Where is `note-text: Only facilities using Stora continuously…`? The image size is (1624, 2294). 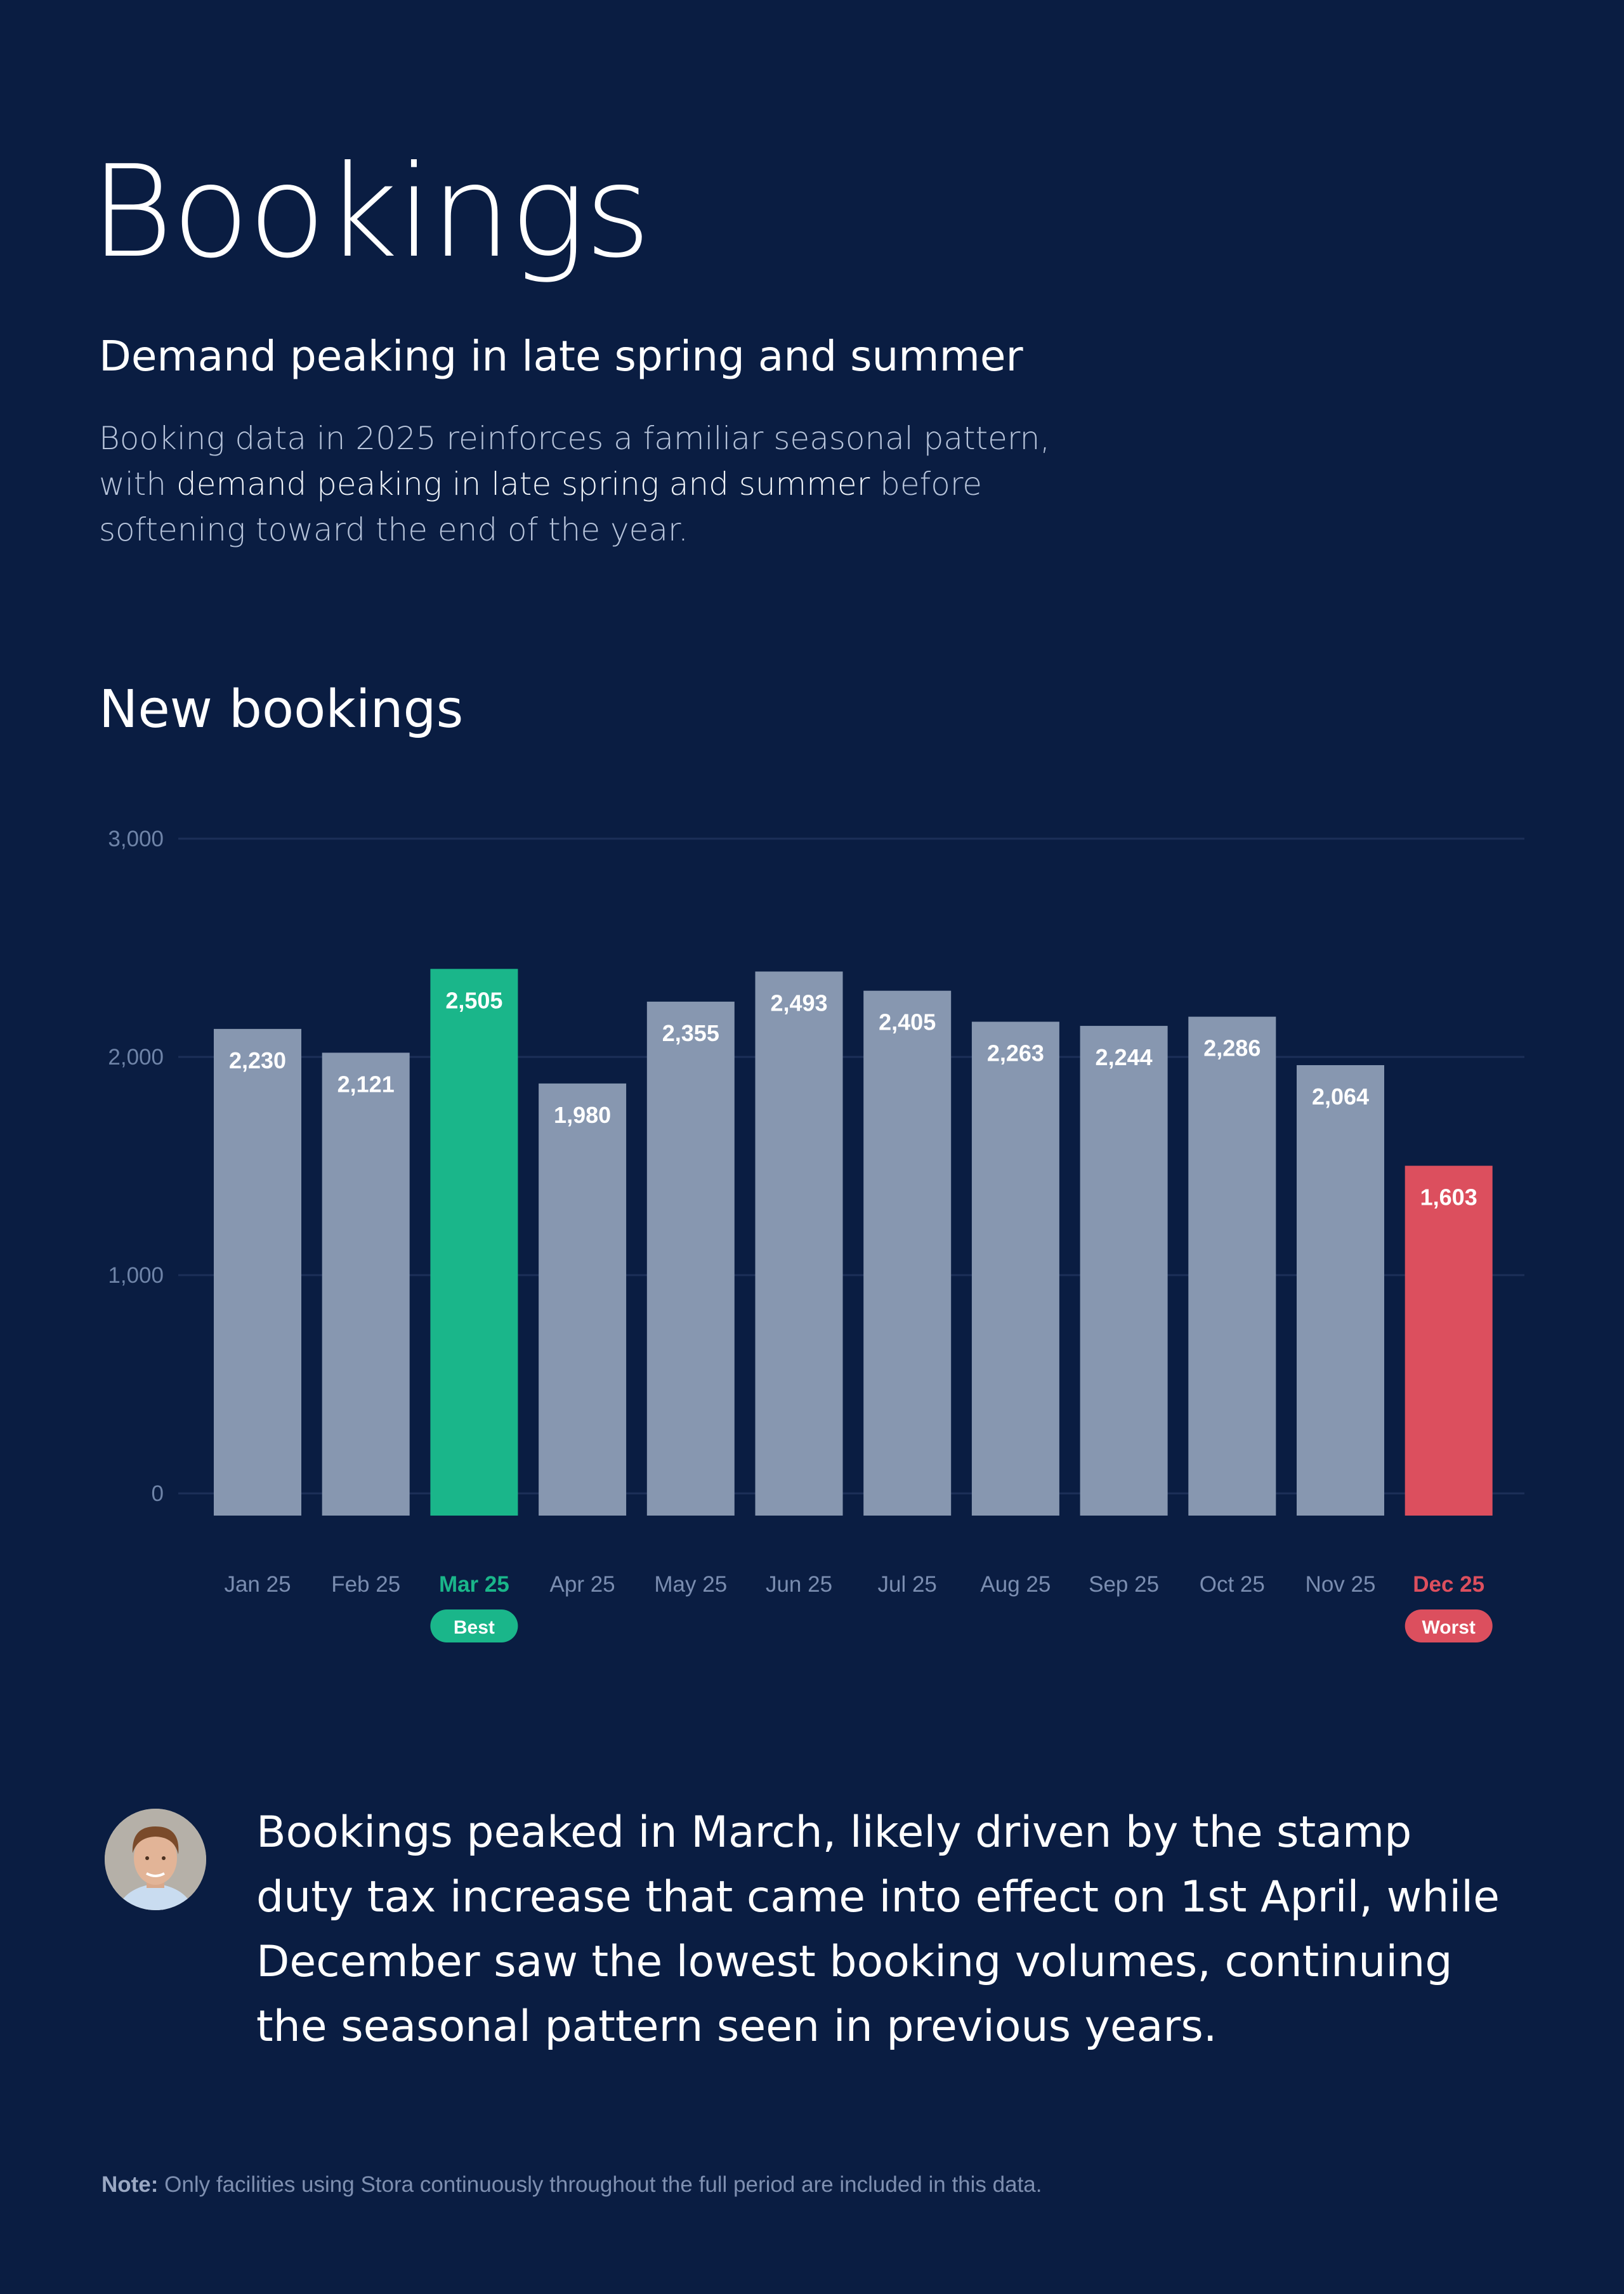 note-text: Only facilities using Stora continuously… is located at coordinates (600, 2184).